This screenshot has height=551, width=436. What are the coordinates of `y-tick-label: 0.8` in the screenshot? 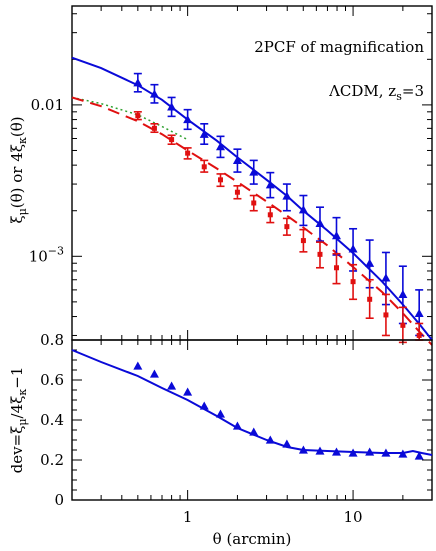 It's located at (52, 340).